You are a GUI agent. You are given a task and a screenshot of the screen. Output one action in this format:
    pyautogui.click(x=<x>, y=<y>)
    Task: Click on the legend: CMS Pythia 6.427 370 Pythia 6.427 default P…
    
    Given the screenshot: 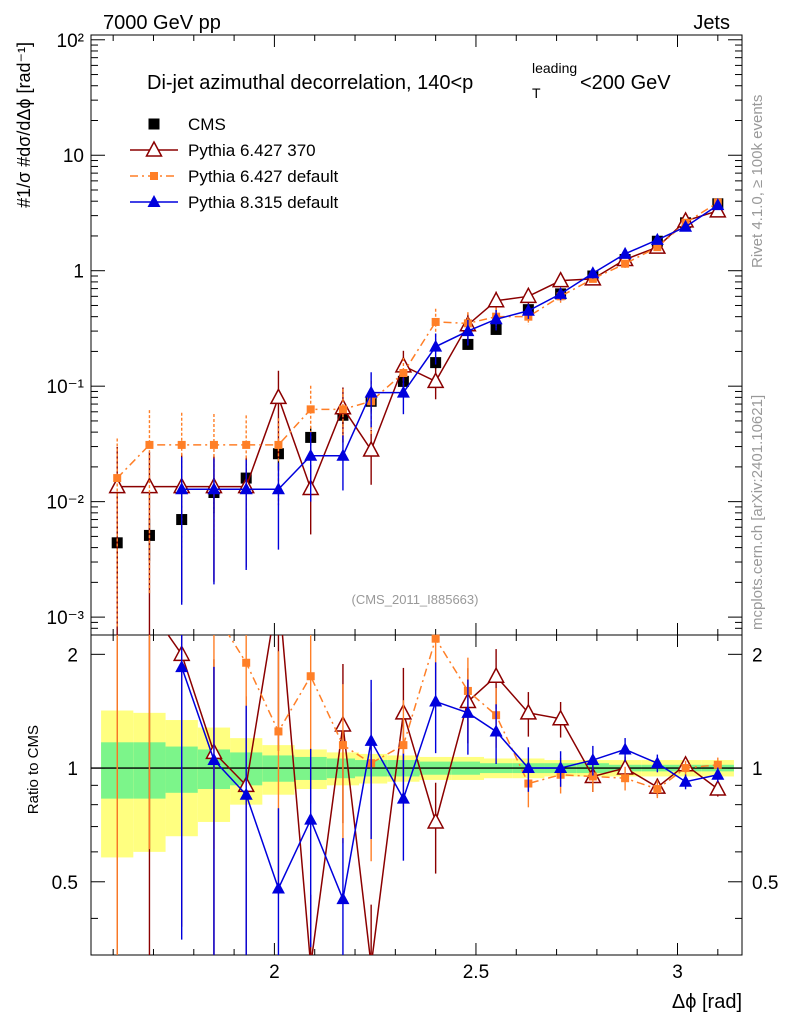 What is the action you would take?
    pyautogui.click(x=234, y=163)
    